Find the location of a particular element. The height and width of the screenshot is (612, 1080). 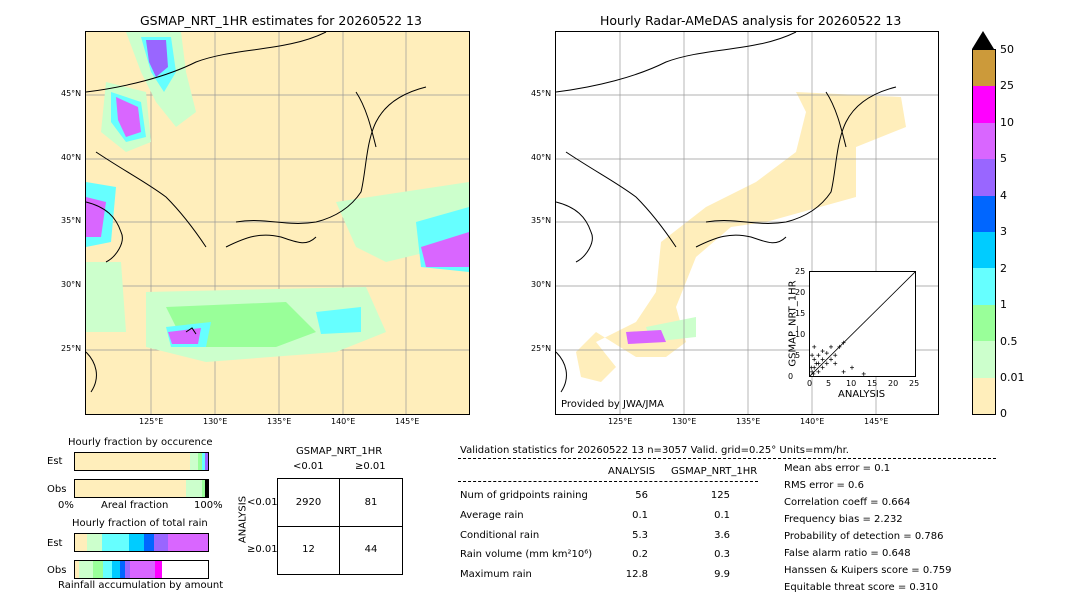

left-lat-tick: 30°N is located at coordinates (71, 284).